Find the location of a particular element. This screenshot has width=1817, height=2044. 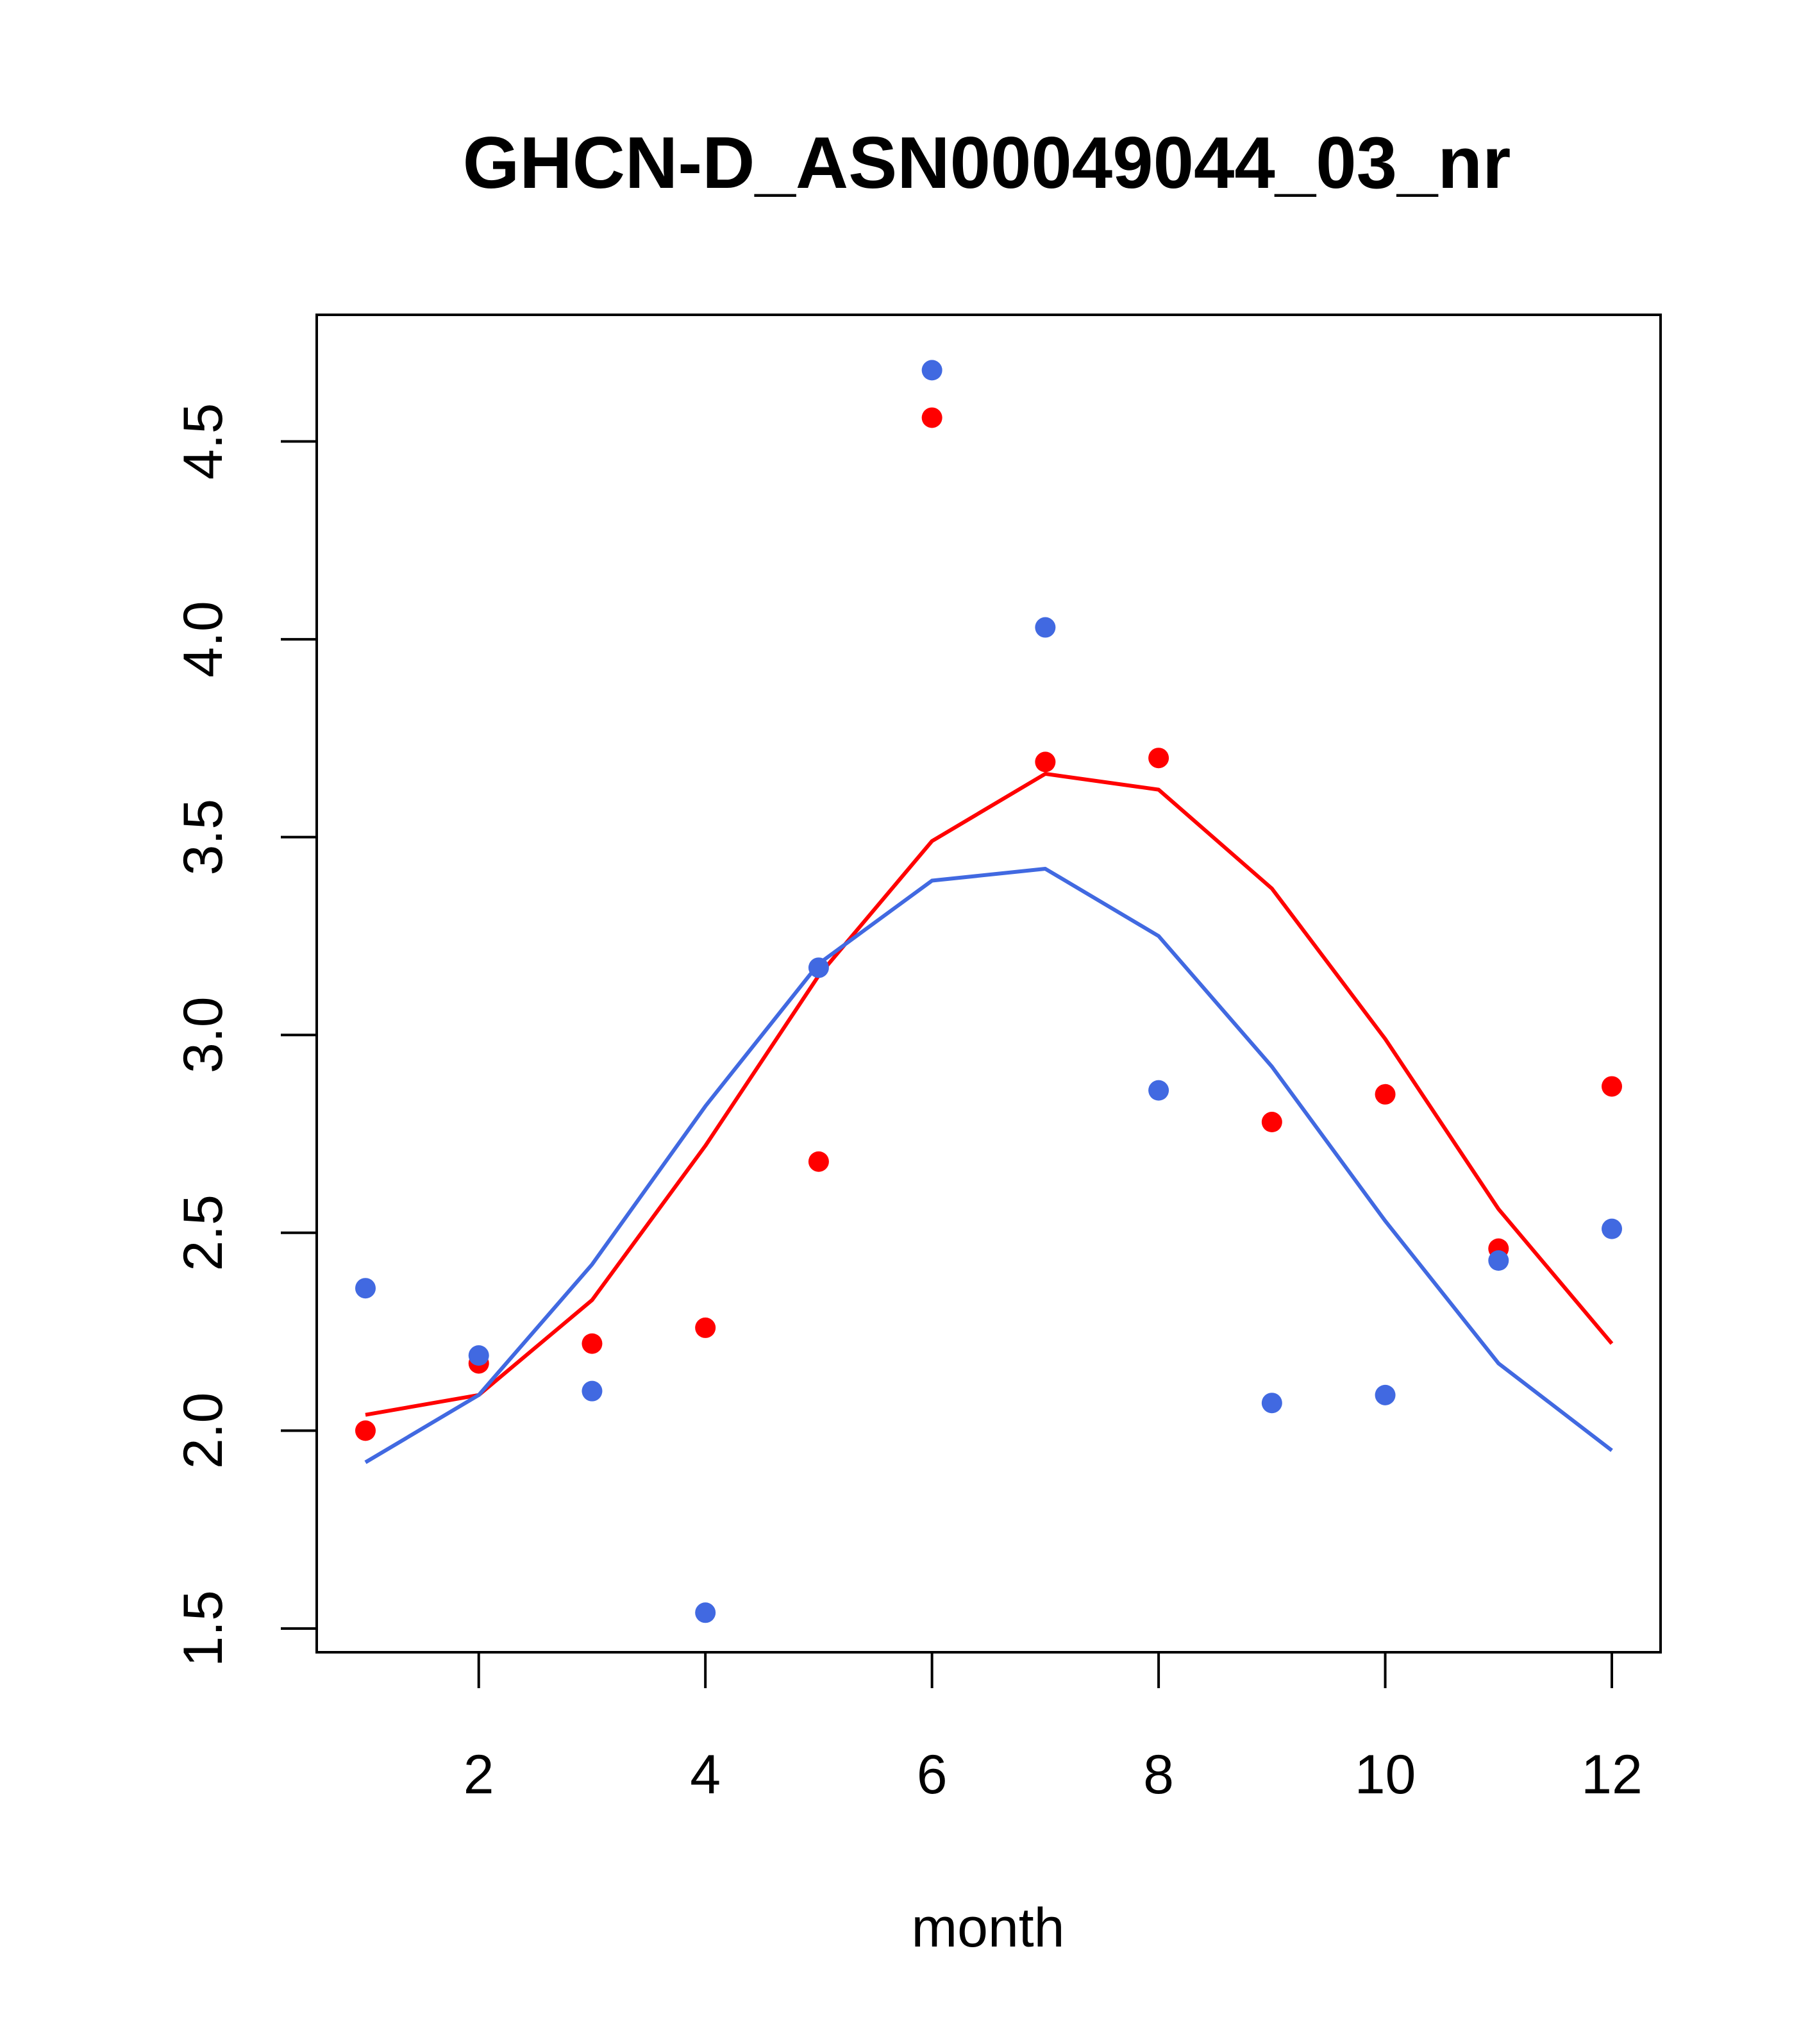

x-tick-label: 4 is located at coordinates (705, 1775).